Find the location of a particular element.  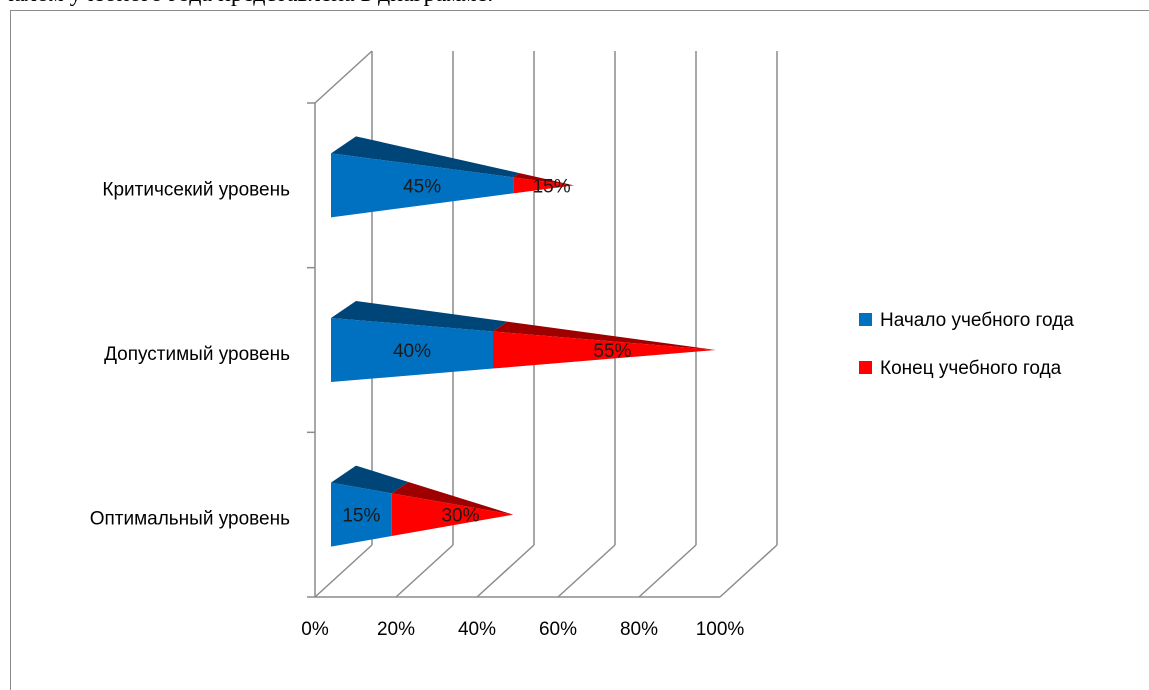

x-tick-label: 40% is located at coordinates (477, 629).